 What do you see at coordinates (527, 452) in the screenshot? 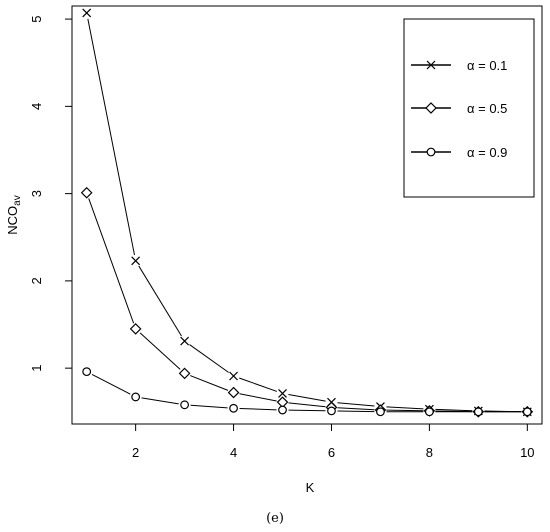
I see `x-tick-label: 10` at bounding box center [527, 452].